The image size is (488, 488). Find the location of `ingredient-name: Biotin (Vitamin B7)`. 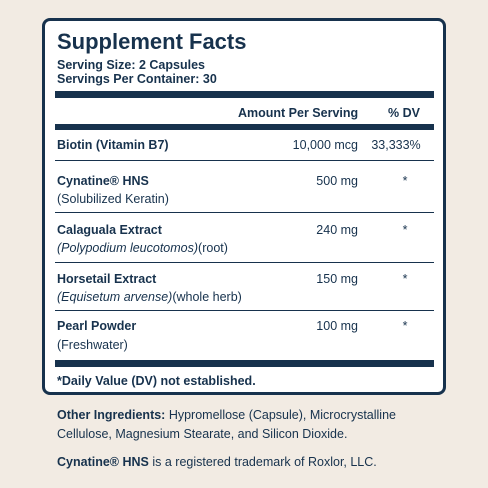

ingredient-name: Biotin (Vitamin B7) is located at coordinates (113, 145).